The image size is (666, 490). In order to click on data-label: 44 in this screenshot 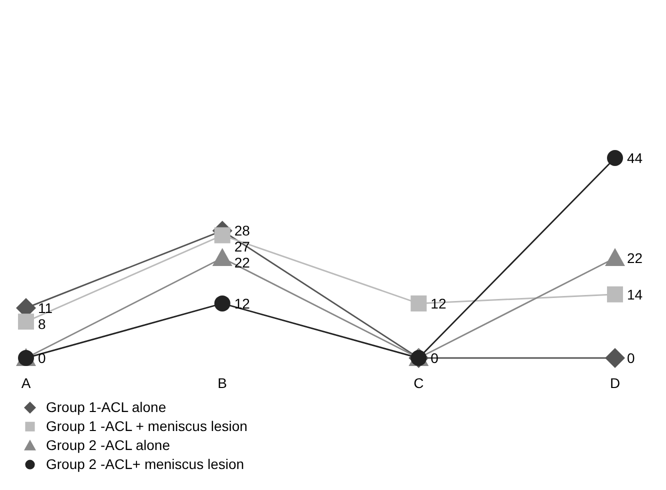, I will do `click(635, 158)`.